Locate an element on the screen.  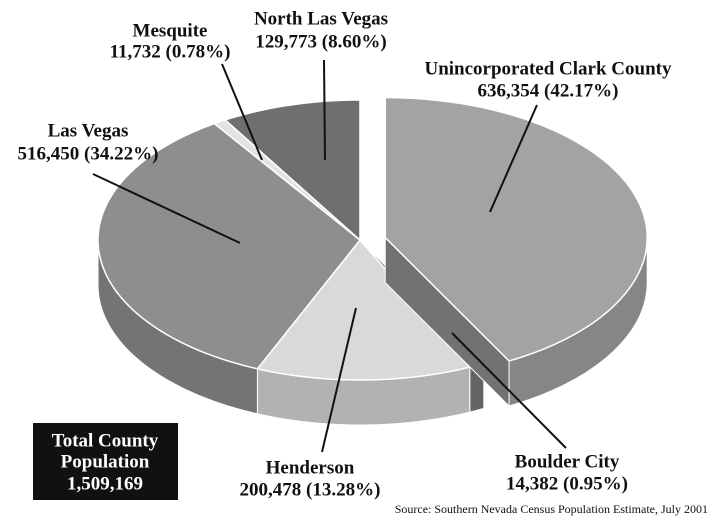
total-box is located at coordinates (105, 461).